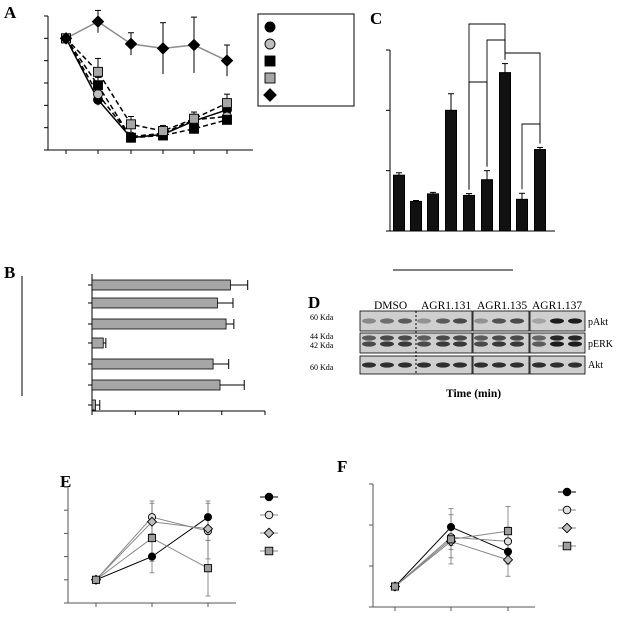  I want to click on panel-label-c: C, so click(376, 18).